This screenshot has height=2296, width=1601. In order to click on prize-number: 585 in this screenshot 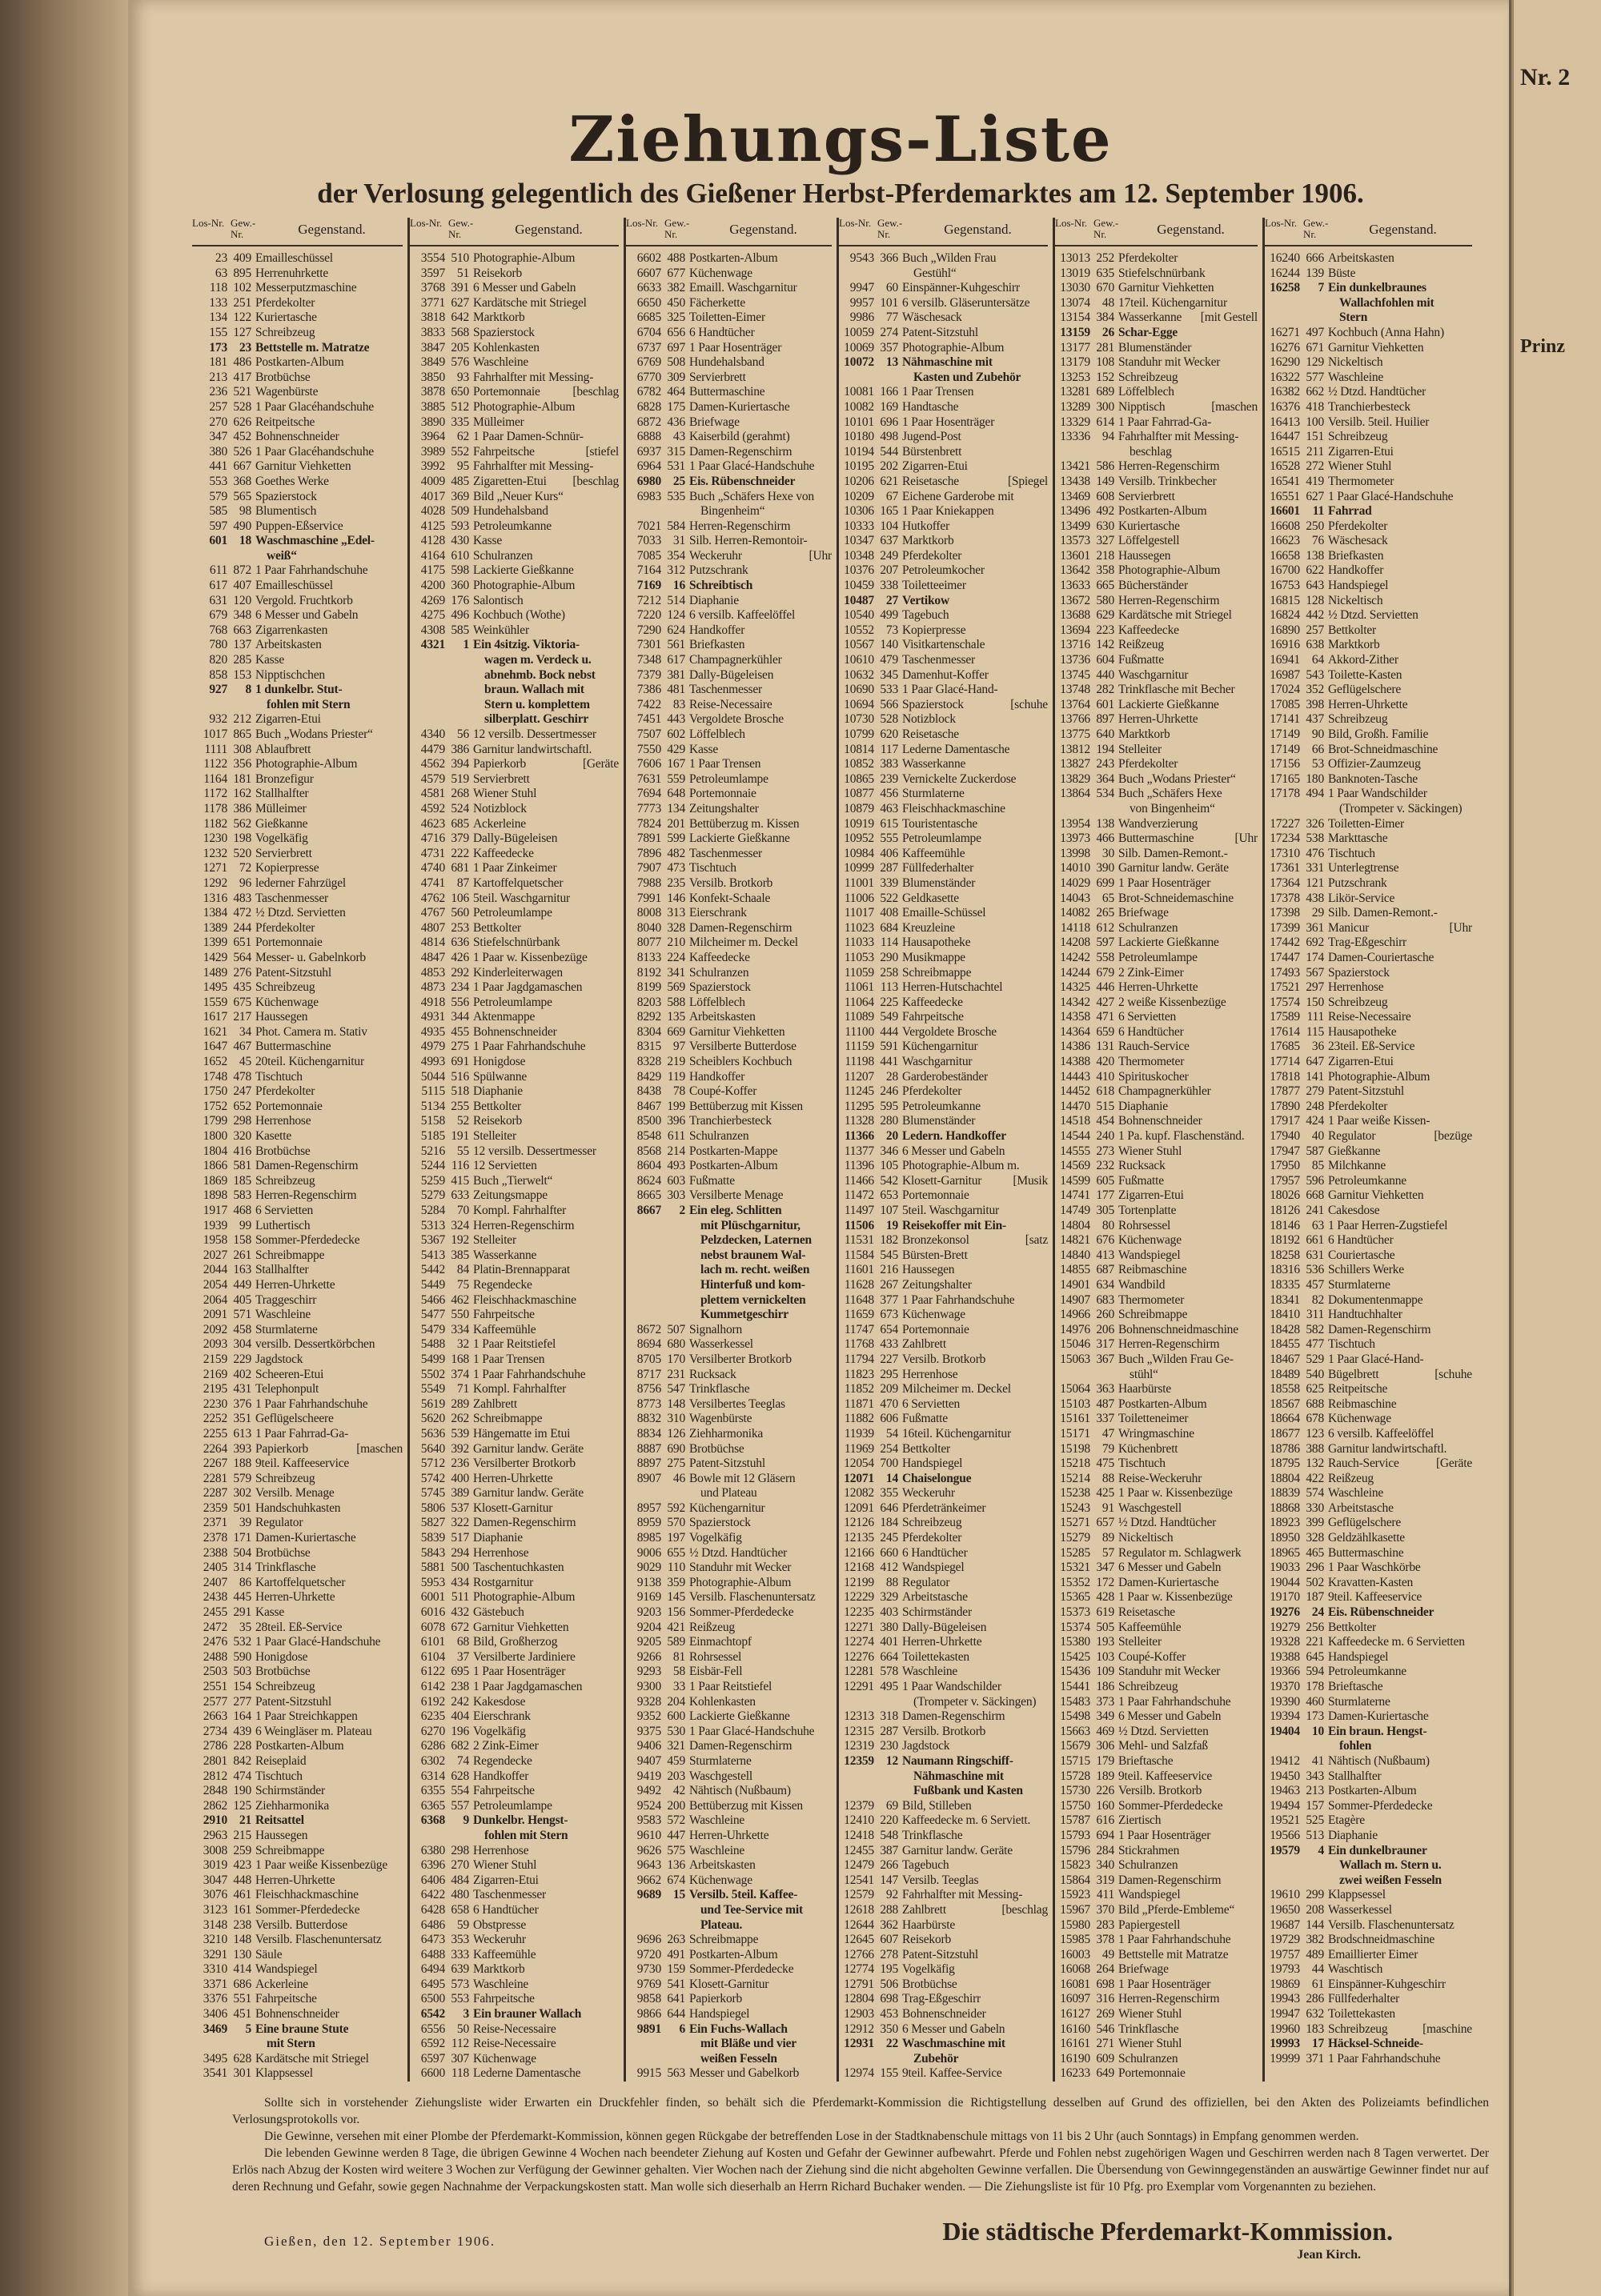, I will do `click(460, 630)`.